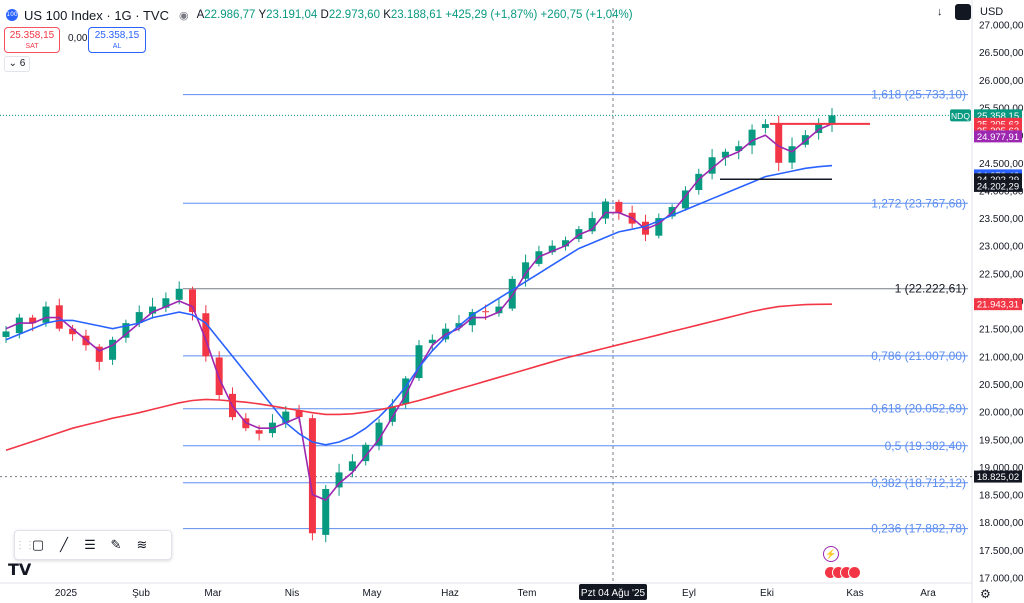 This screenshot has height=603, width=1024. I want to click on indicator-collapse-toggle: ⌄ 6, so click(17, 64).